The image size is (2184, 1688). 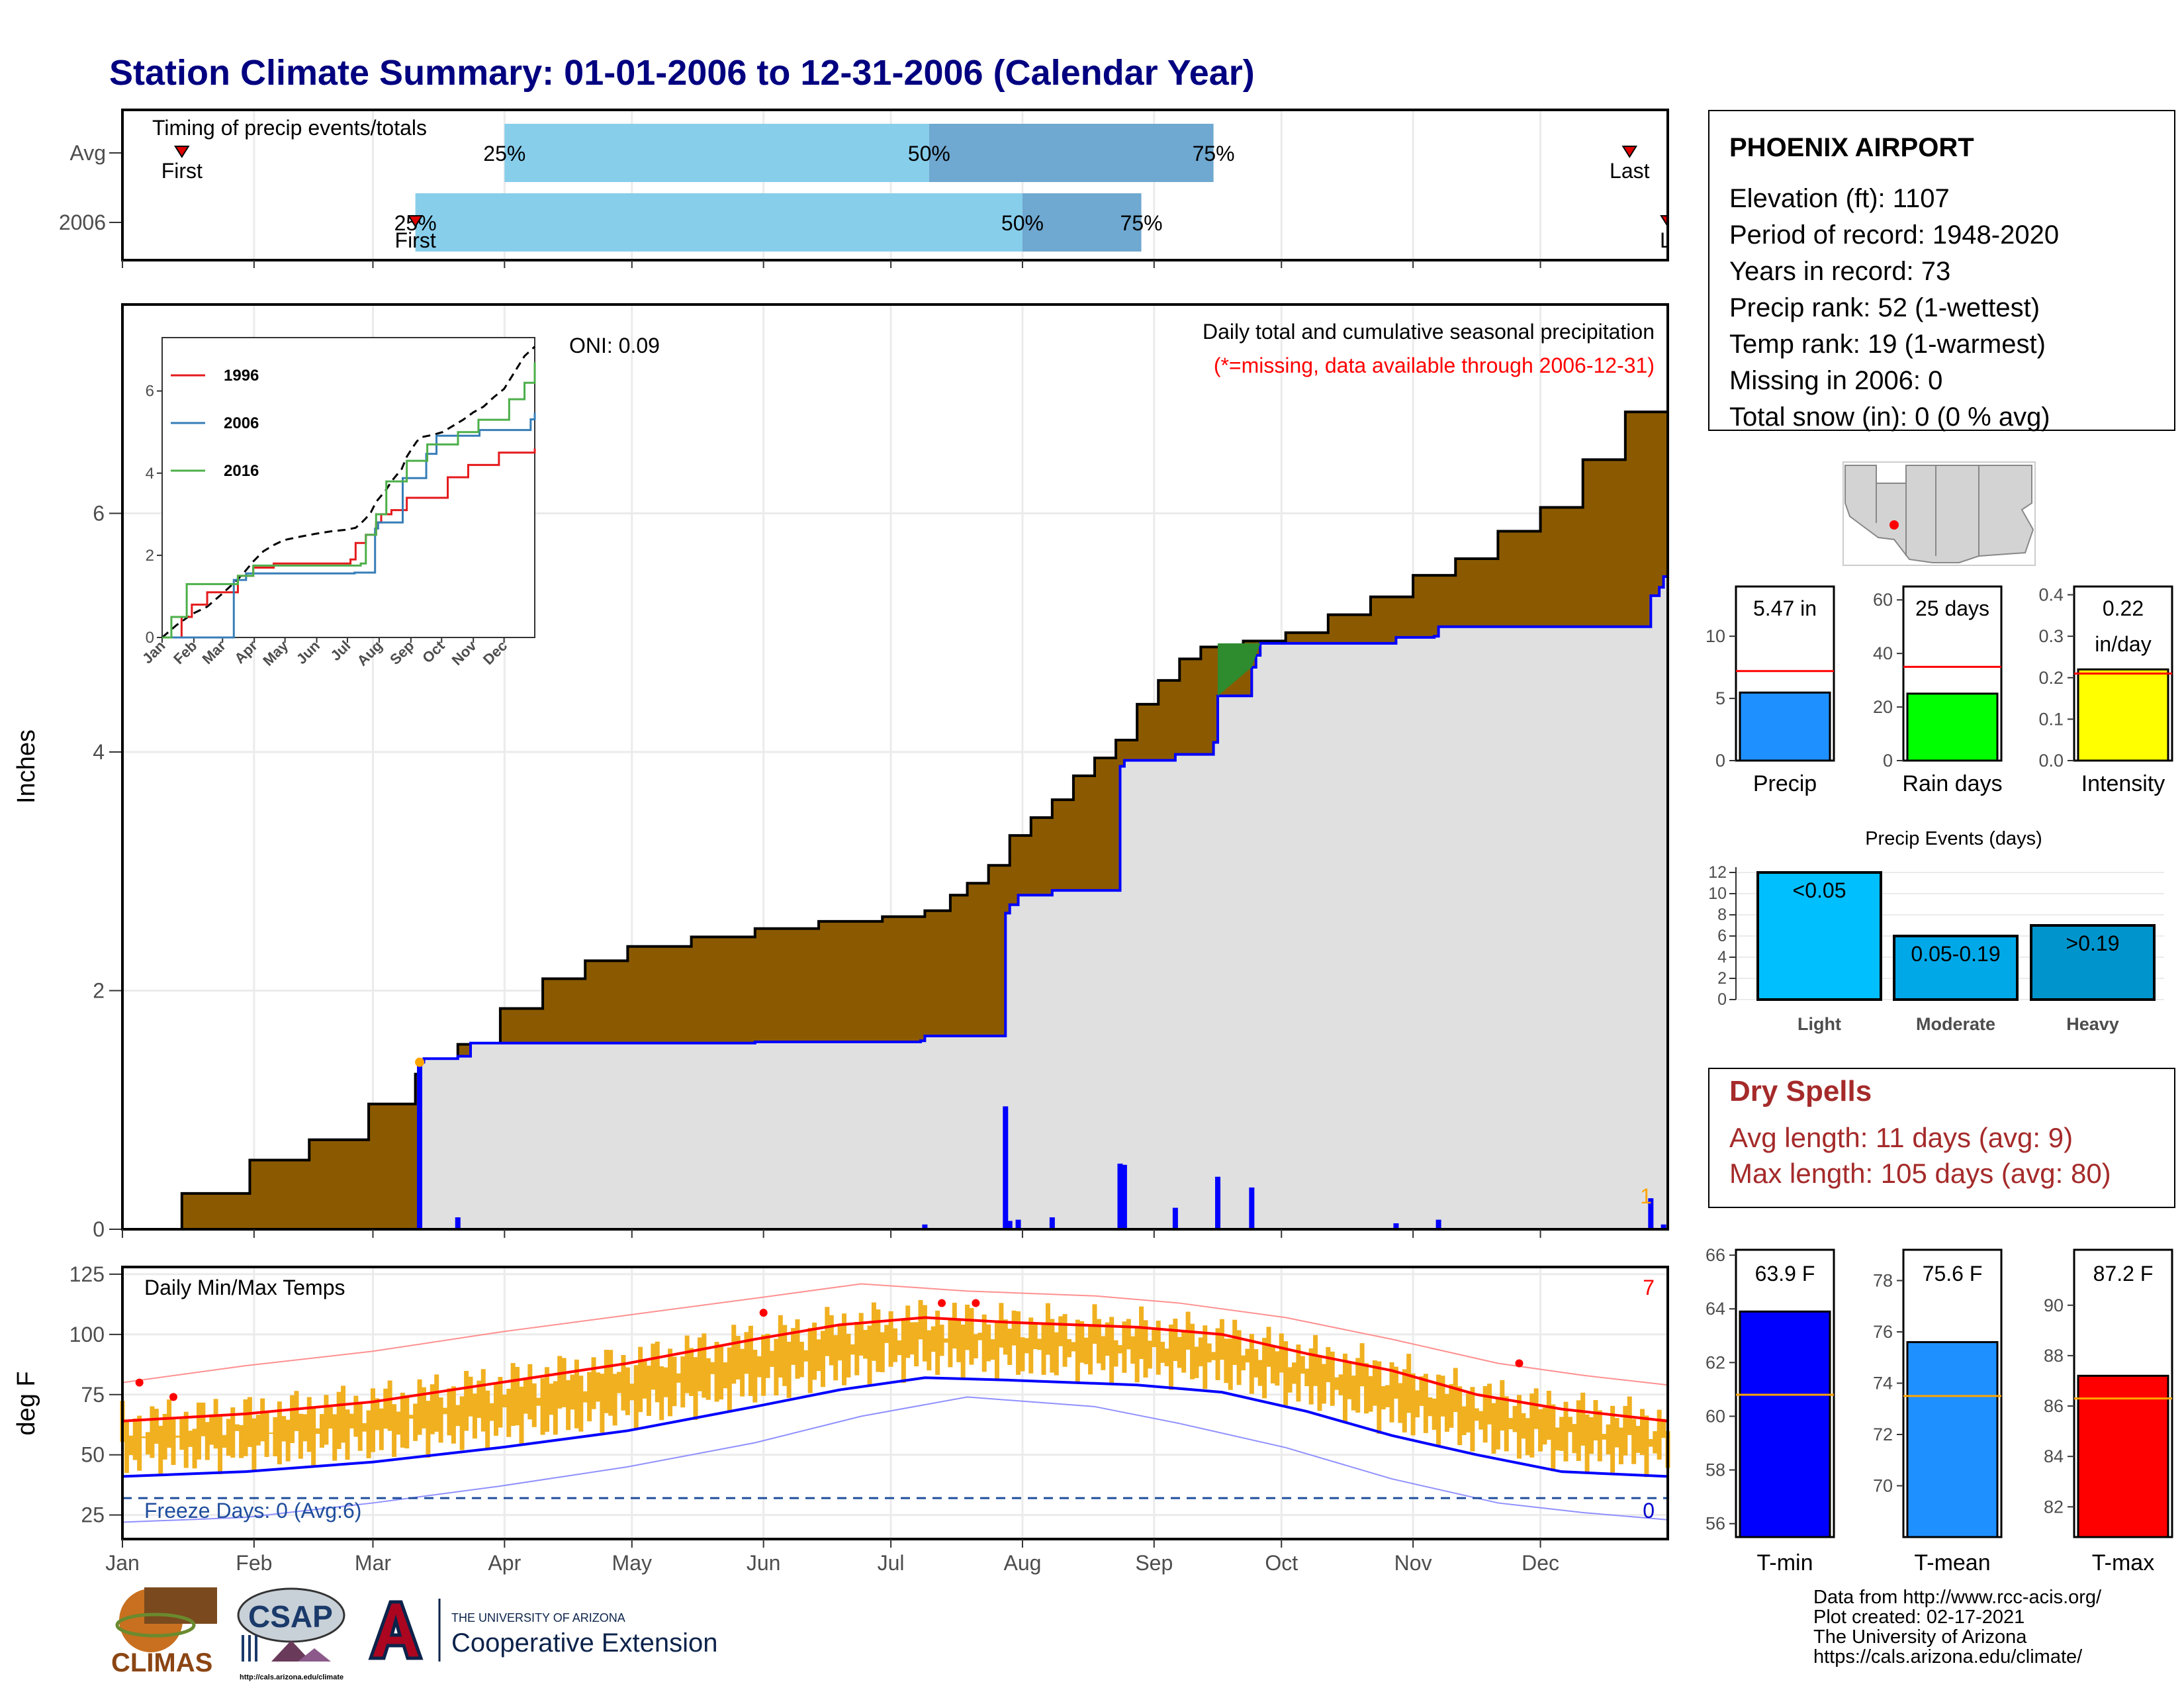 I want to click on events-ytick-label: 2, so click(x=1722, y=978).